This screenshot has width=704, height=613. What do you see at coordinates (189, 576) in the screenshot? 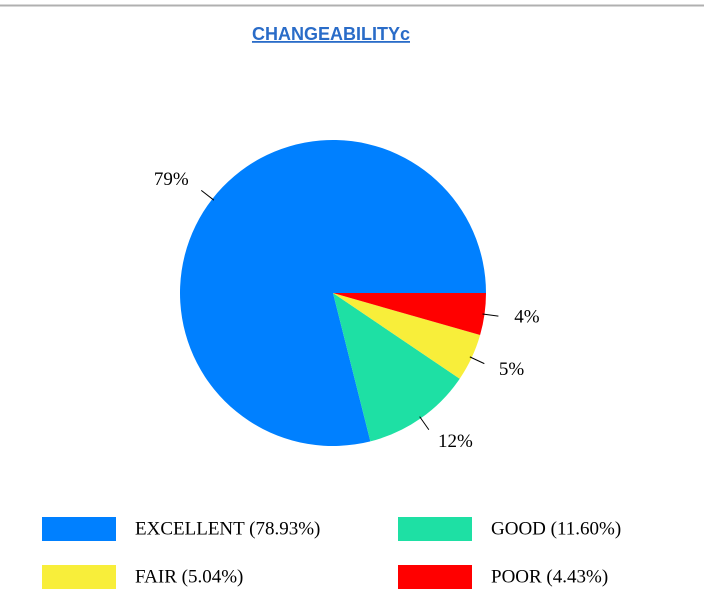
I see `legend-label: FAIR (5.04%)` at bounding box center [189, 576].